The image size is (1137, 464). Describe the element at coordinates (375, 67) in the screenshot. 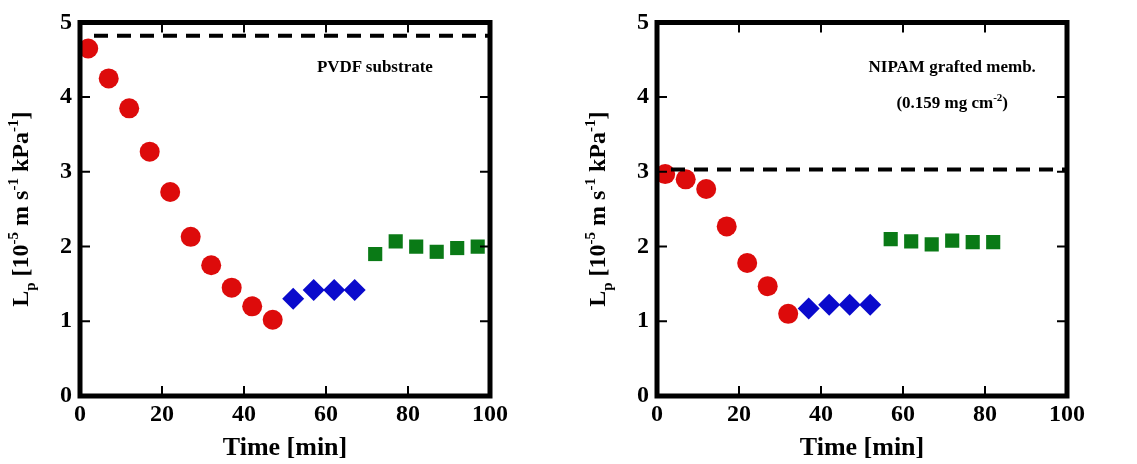

I see `annotation: PVDF substrate` at that location.